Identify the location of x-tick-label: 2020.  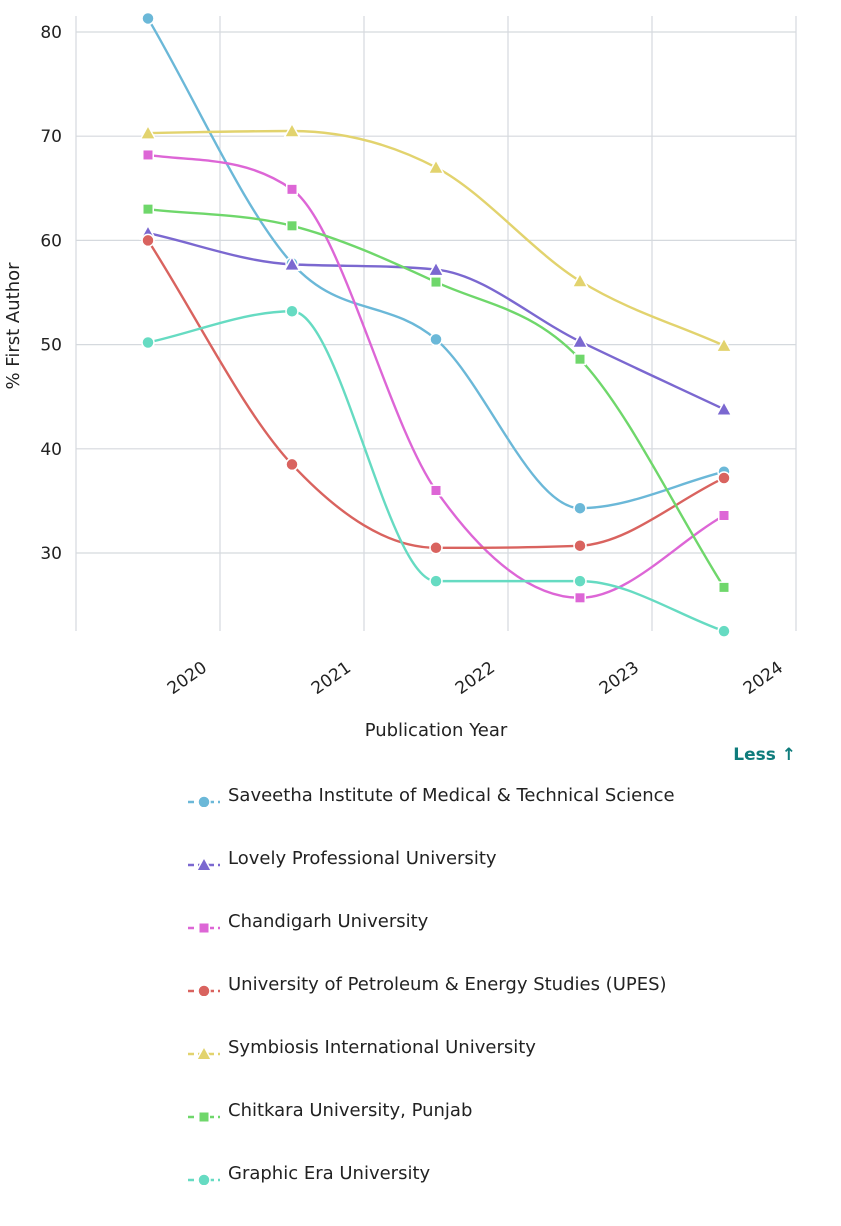
(187, 678).